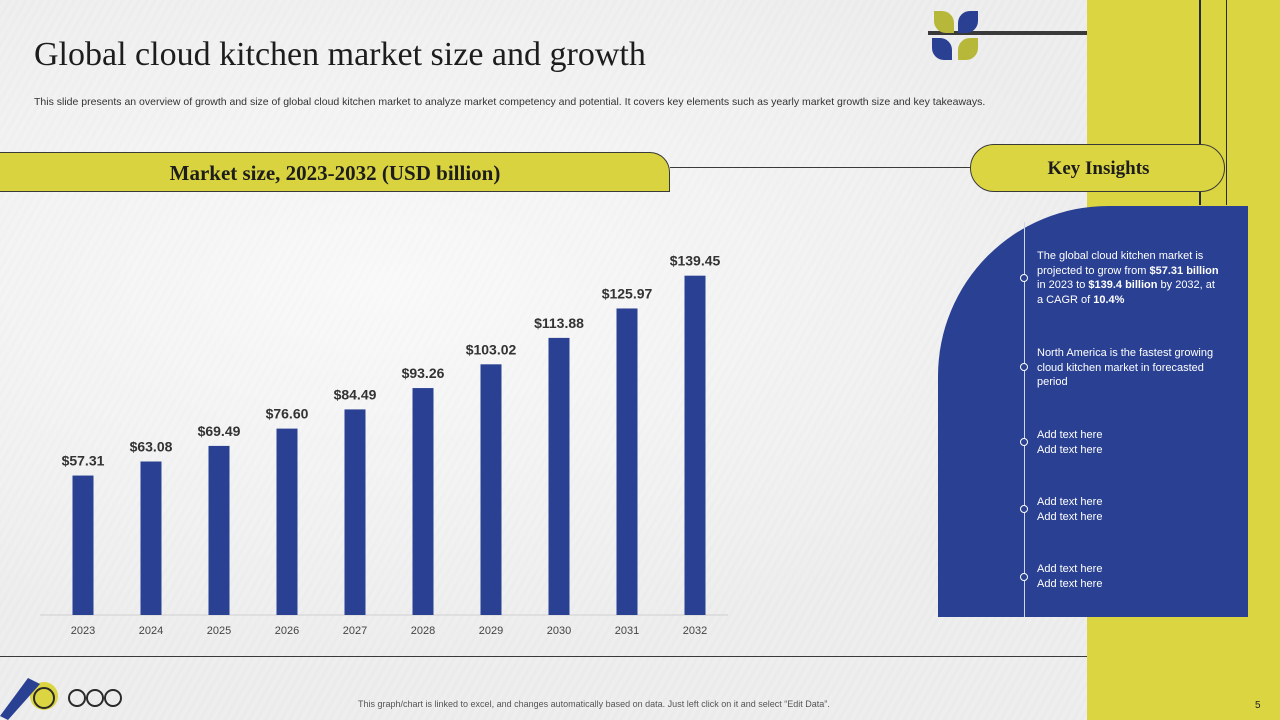 This screenshot has width=1280, height=720. I want to click on bar-2026, so click(287, 521).